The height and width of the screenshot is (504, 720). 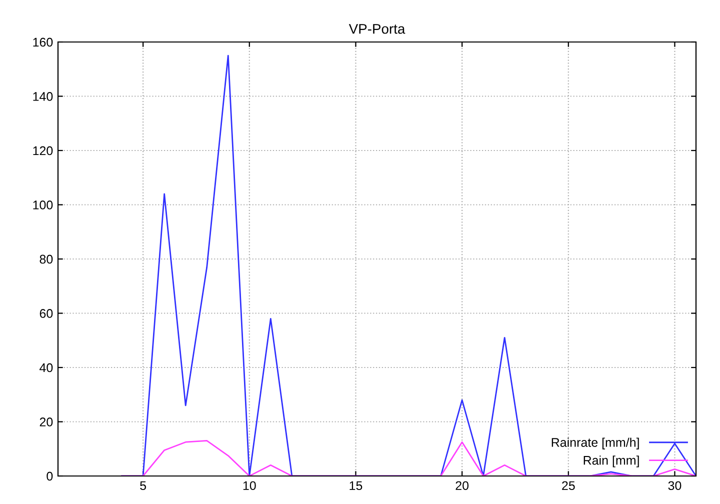 I want to click on legend-label: Rainrate [mm/h], so click(x=595, y=444).